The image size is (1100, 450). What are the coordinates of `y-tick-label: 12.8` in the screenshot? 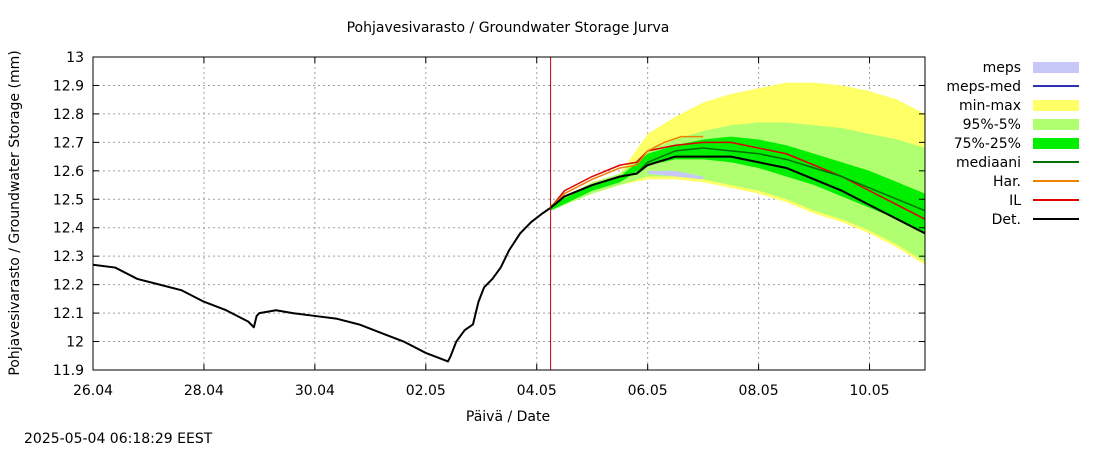 It's located at (68, 115).